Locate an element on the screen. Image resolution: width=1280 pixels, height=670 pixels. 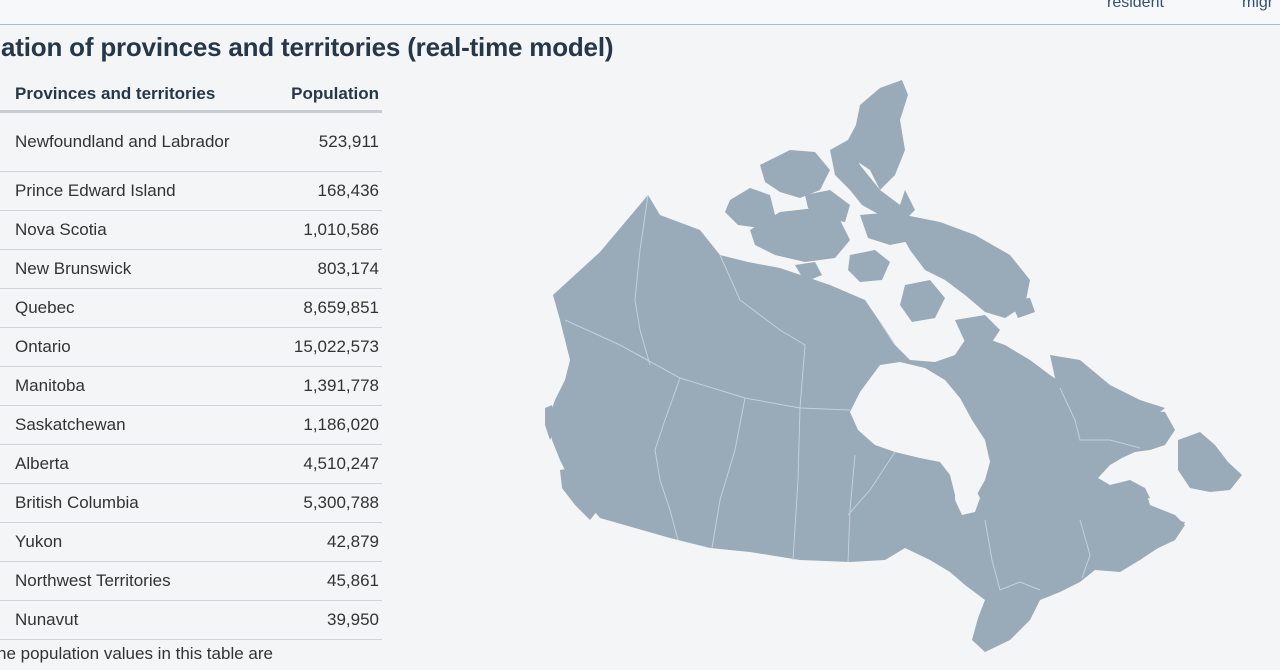
row-population: 803,174 is located at coordinates (320, 269).